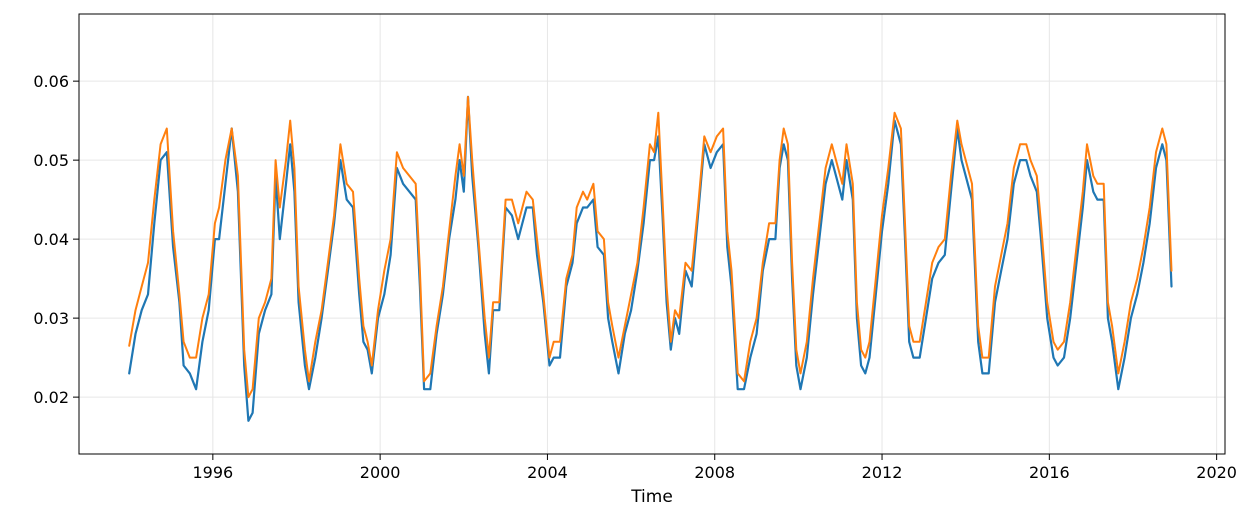 The image size is (1252, 527). I want to click on y-tick-label: 0.03, so click(51, 318).